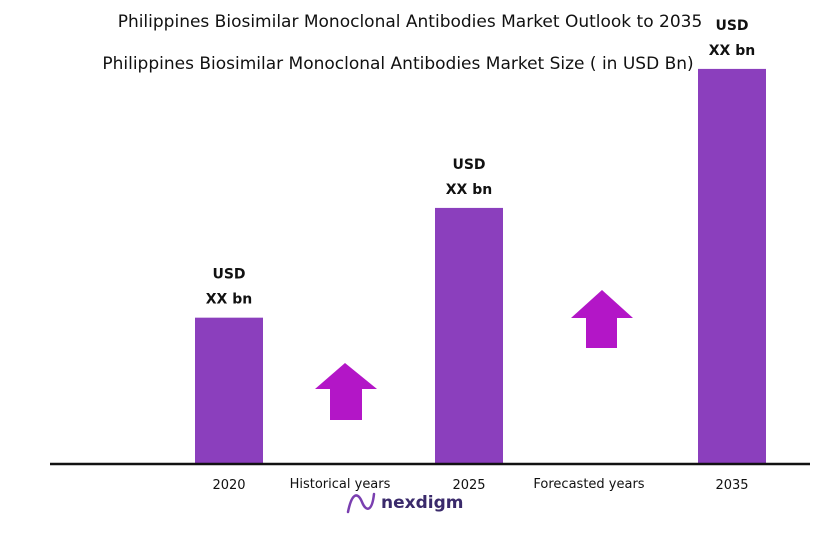 This screenshot has height=533, width=820. Describe the element at coordinates (228, 275) in the screenshot. I see `bar-value-label-2020-line-1: USD` at that location.